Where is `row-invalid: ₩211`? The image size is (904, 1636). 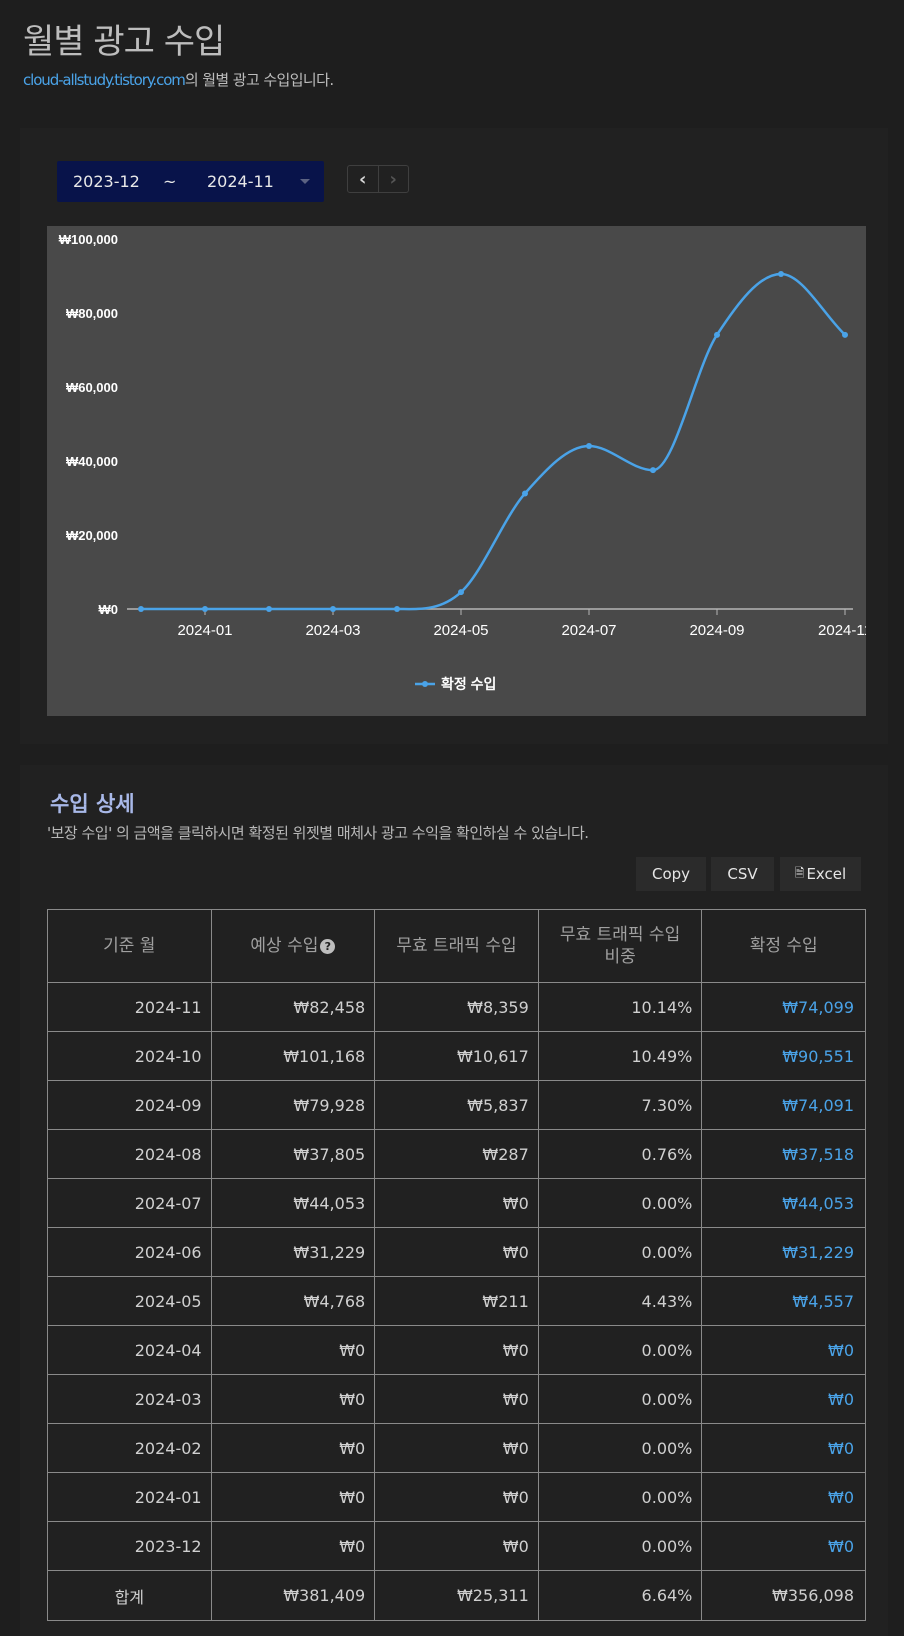
row-invalid: ₩211 is located at coordinates (456, 1301).